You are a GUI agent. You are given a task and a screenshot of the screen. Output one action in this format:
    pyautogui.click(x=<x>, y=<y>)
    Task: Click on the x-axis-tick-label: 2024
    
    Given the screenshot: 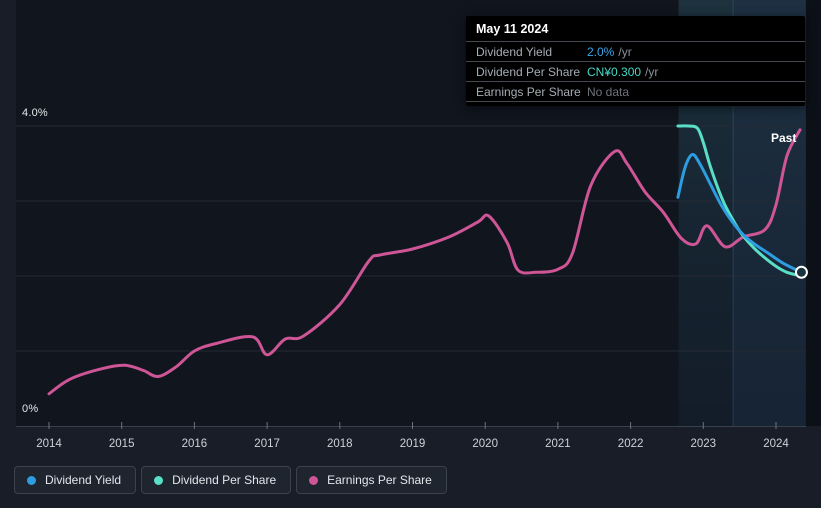 What is the action you would take?
    pyautogui.click(x=776, y=444)
    